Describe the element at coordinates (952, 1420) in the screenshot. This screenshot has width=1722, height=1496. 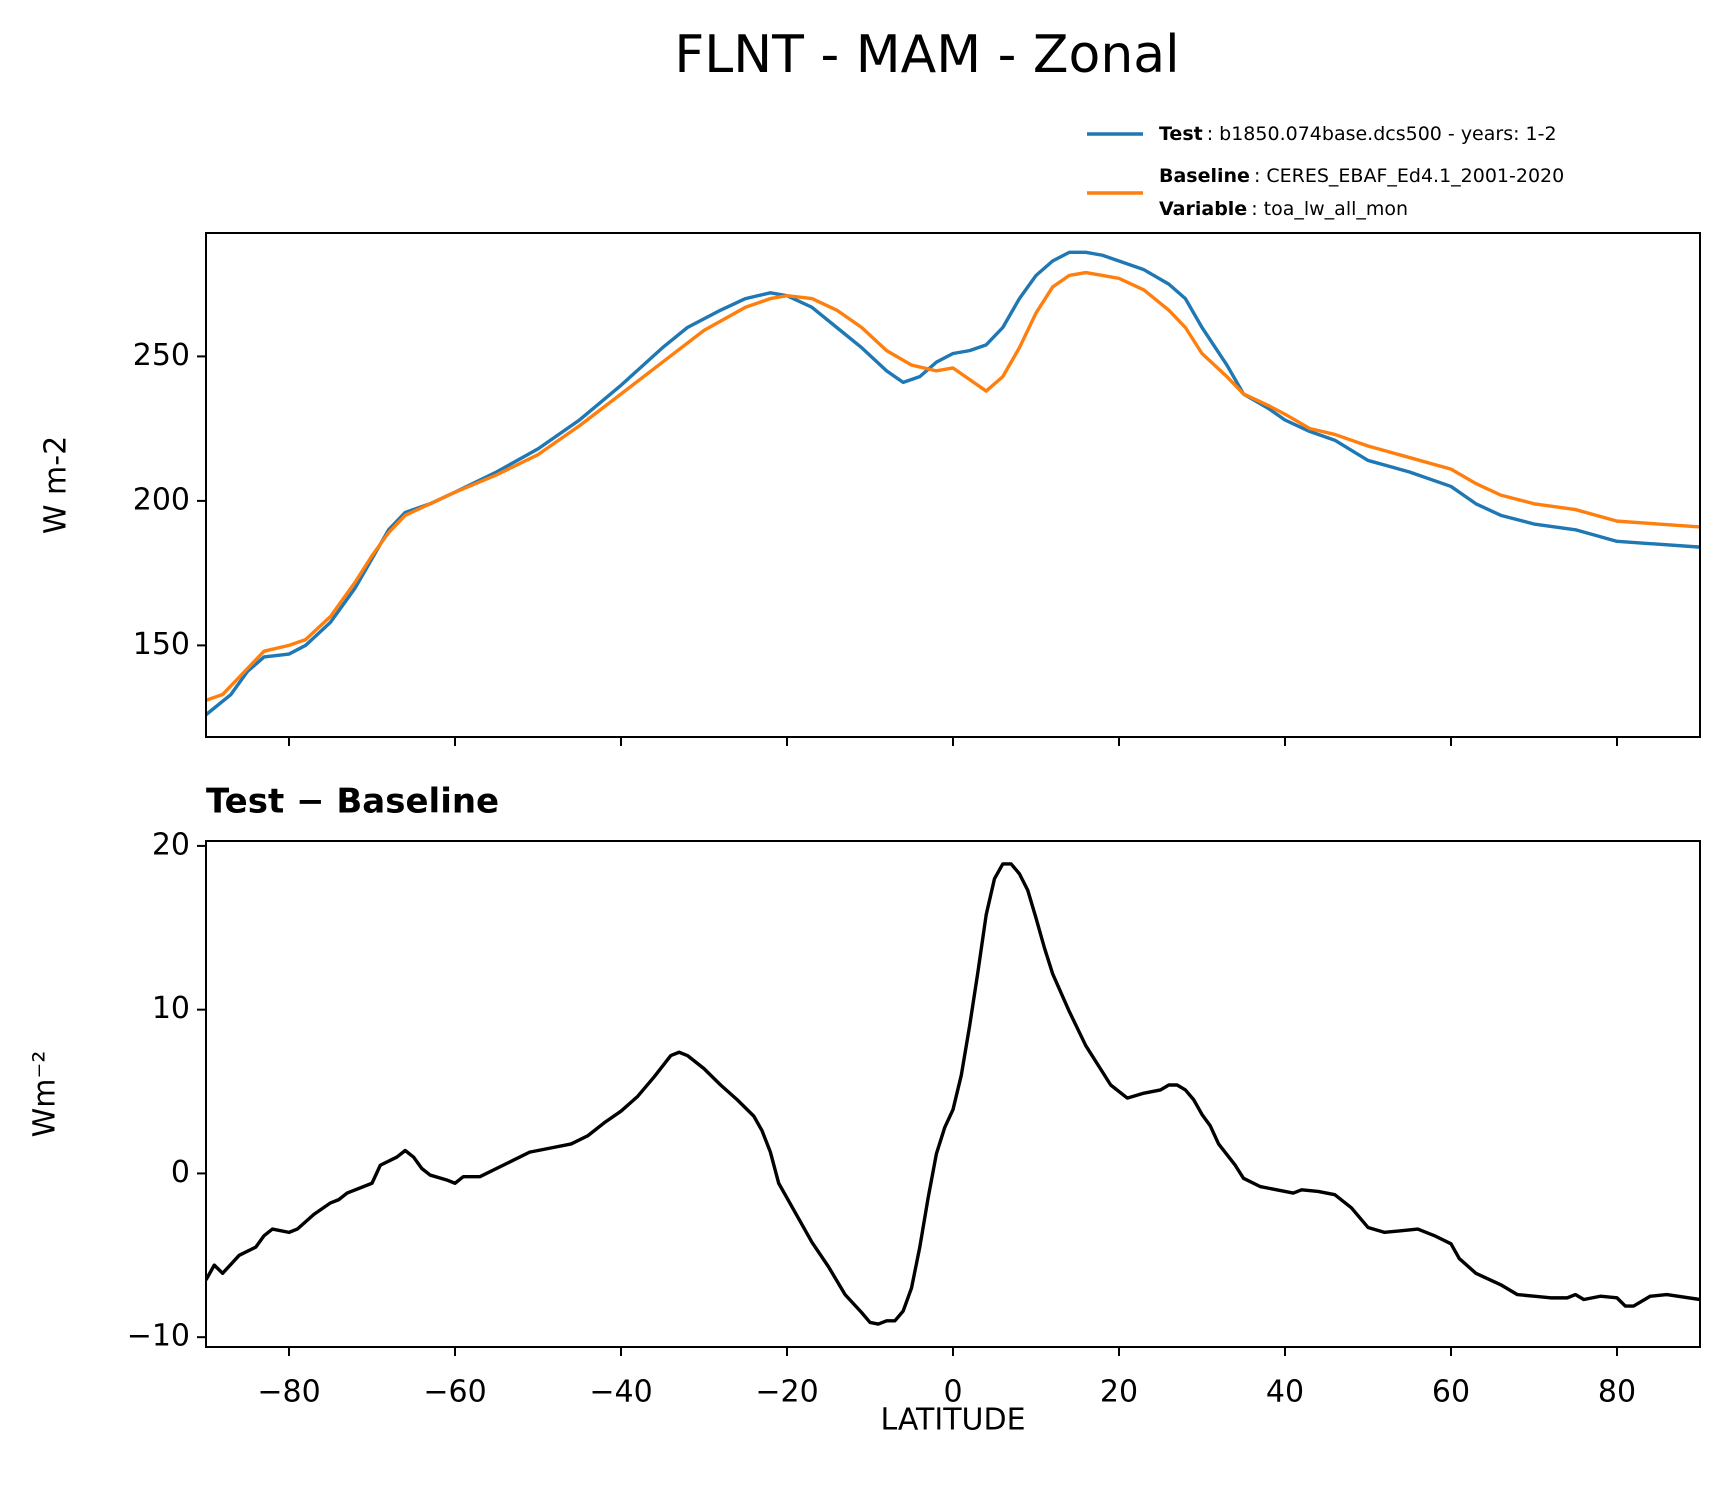
I see `x-axis-label: LATITUDE` at that location.